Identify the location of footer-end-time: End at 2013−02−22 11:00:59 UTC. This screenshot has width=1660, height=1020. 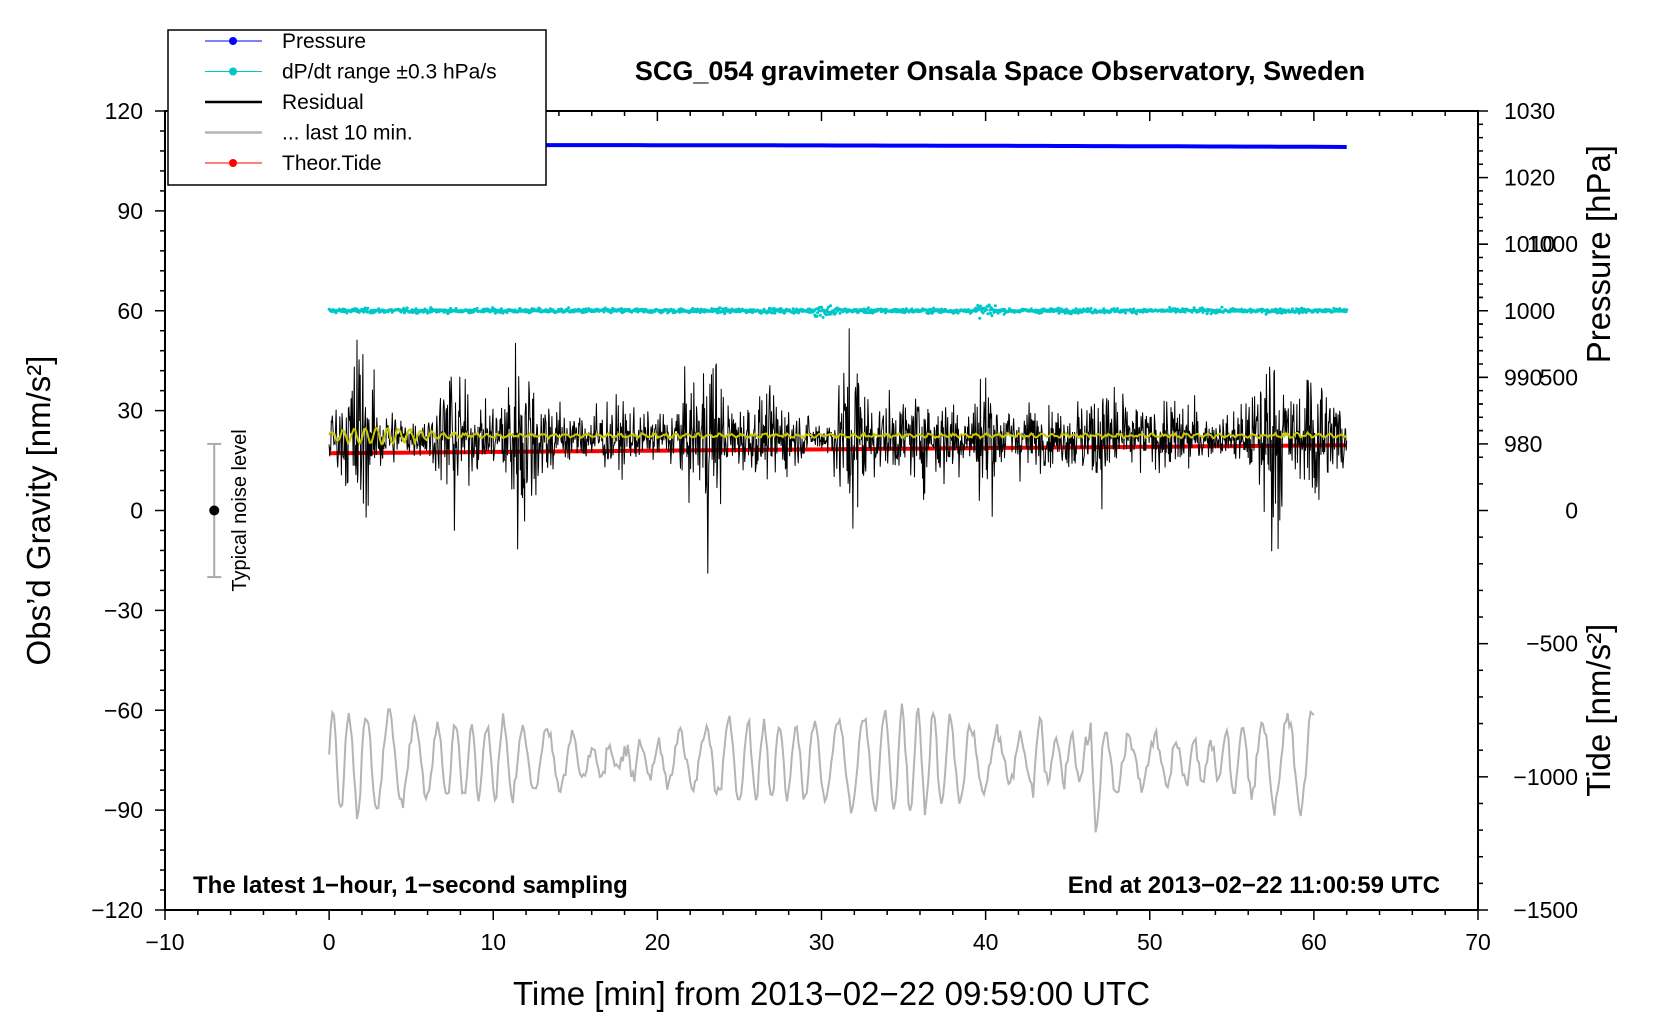
(1254, 885).